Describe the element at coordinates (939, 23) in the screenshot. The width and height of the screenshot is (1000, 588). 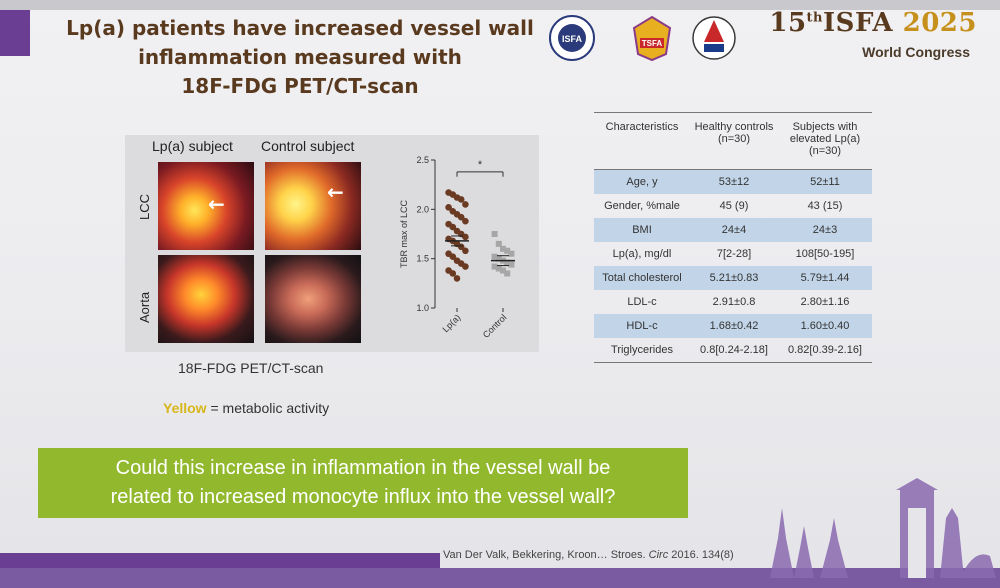
I see `conference-year: 2025` at that location.